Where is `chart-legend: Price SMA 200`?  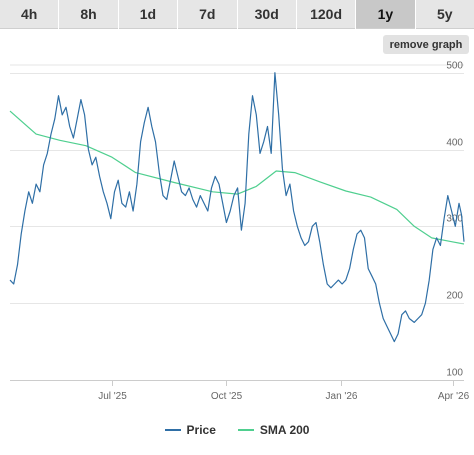
chart-legend: Price SMA 200 is located at coordinates (237, 430).